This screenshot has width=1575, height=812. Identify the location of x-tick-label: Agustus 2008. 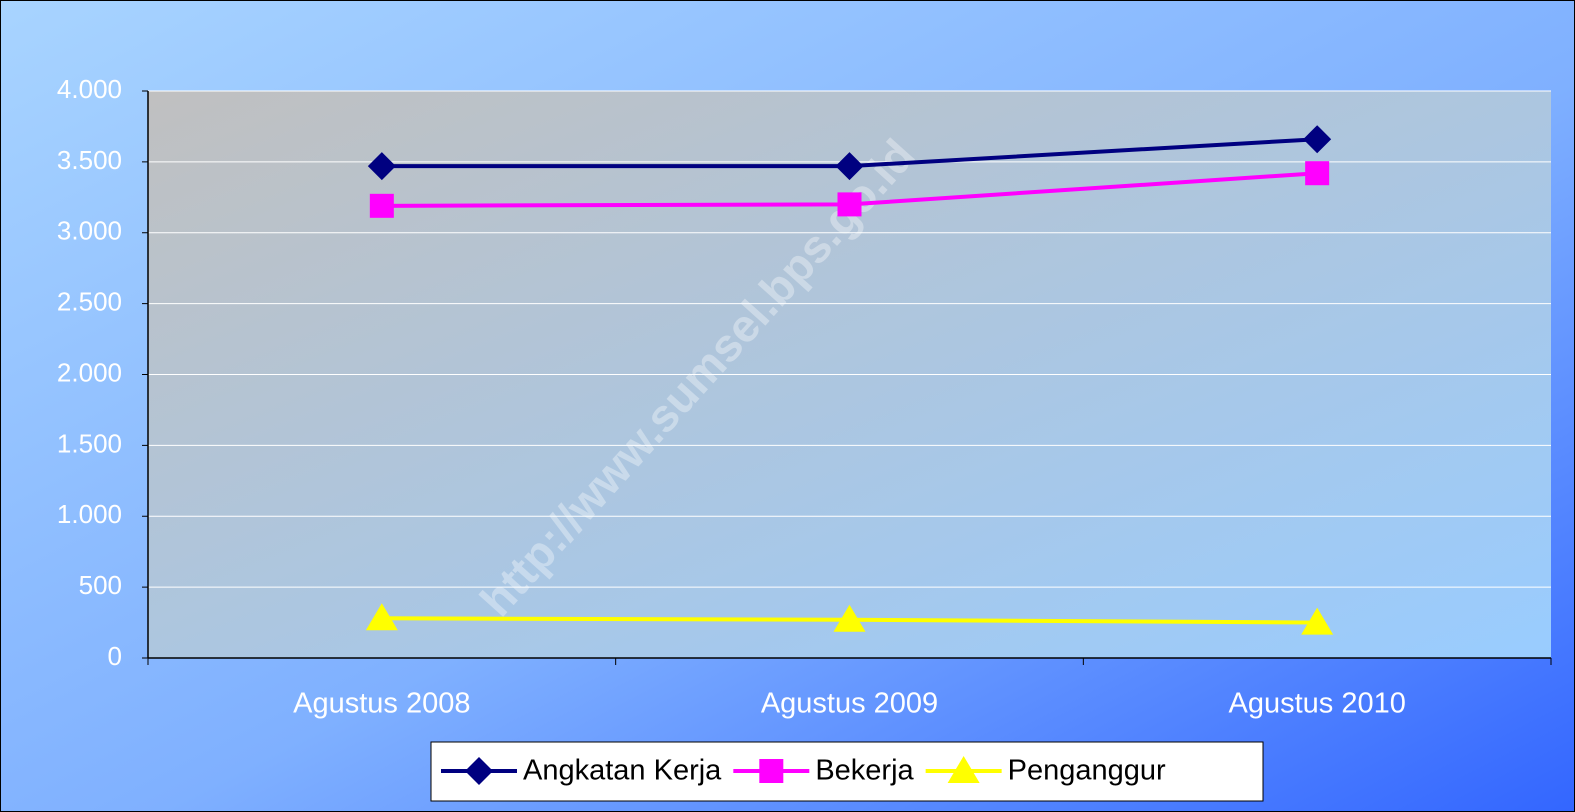
(381, 704).